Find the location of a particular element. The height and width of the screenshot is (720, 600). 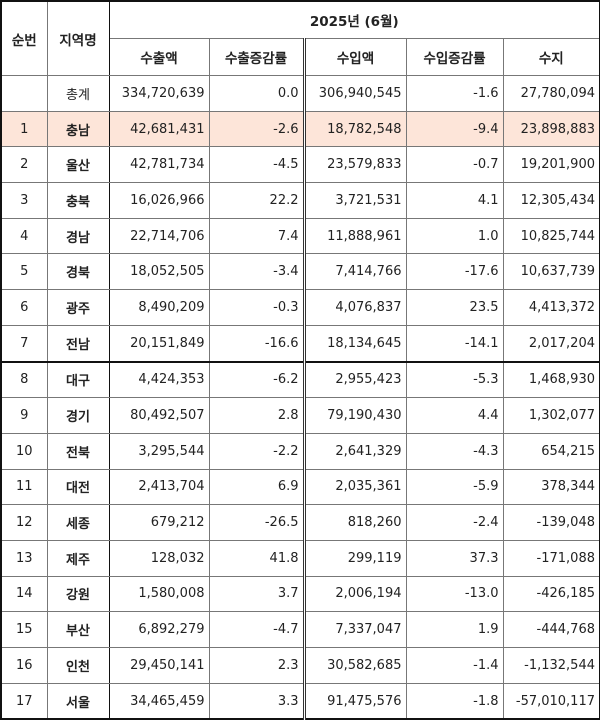

balance-cell: 10,825,744 is located at coordinates (551, 236).